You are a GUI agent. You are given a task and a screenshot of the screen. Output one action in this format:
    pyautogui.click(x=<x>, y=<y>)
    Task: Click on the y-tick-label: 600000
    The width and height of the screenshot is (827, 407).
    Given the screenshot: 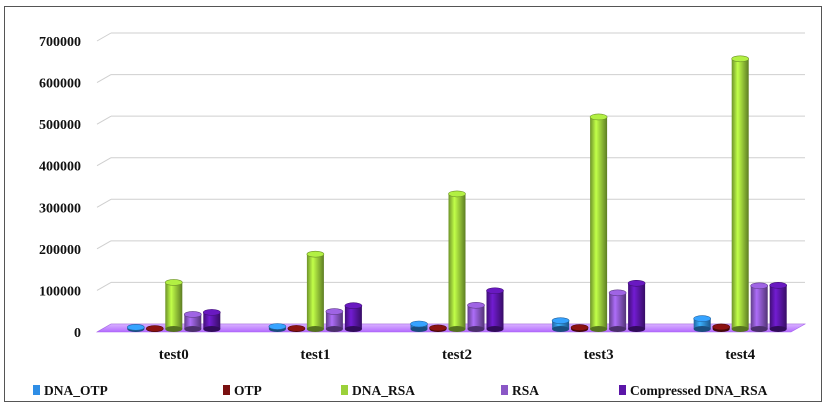 What is the action you would take?
    pyautogui.click(x=60, y=84)
    